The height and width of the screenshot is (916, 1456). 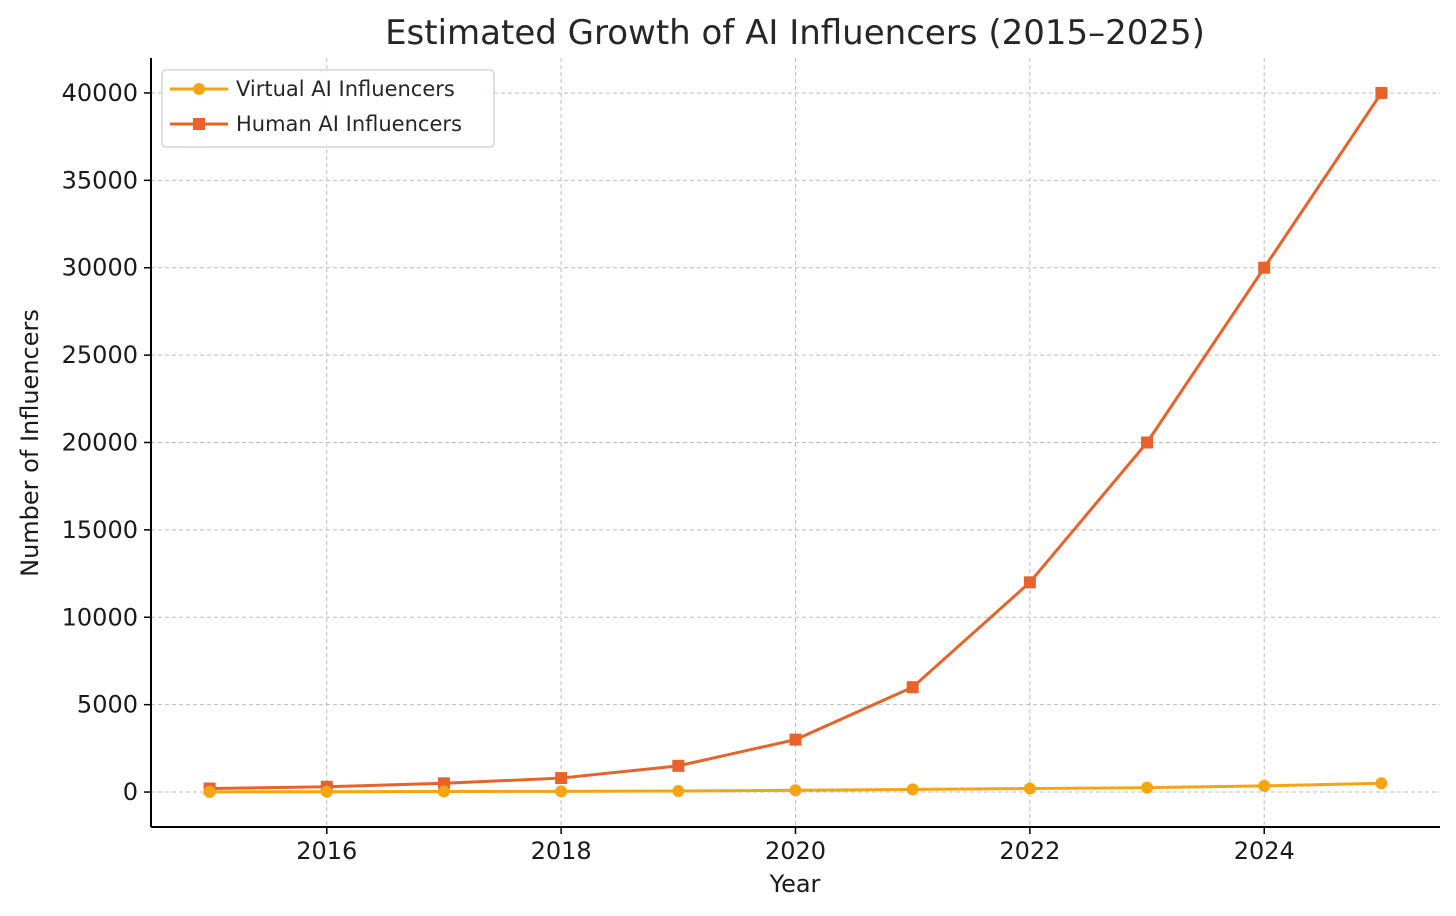 What do you see at coordinates (107, 705) in the screenshot?
I see `y-tick-label: 5000` at bounding box center [107, 705].